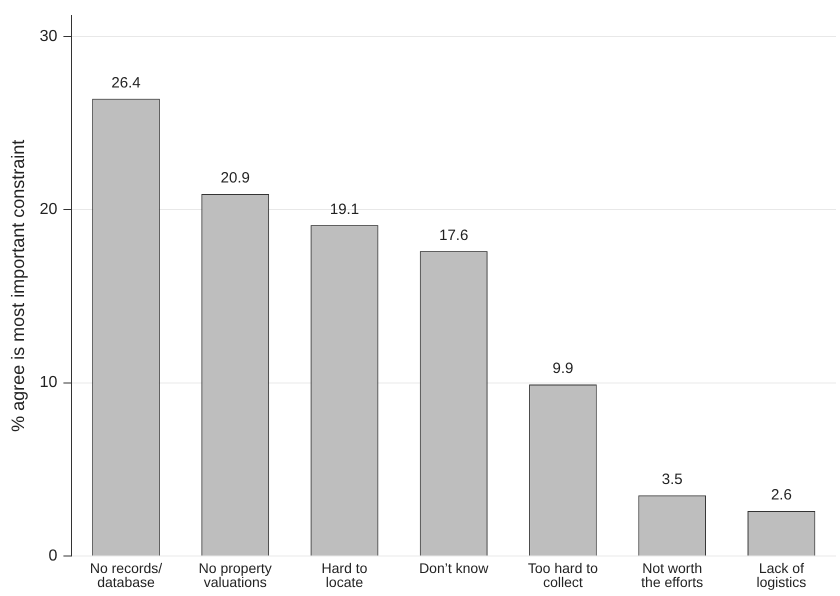 The image size is (840, 596). What do you see at coordinates (781, 575) in the screenshot?
I see `x-tick-label: Lack of logistics` at bounding box center [781, 575].